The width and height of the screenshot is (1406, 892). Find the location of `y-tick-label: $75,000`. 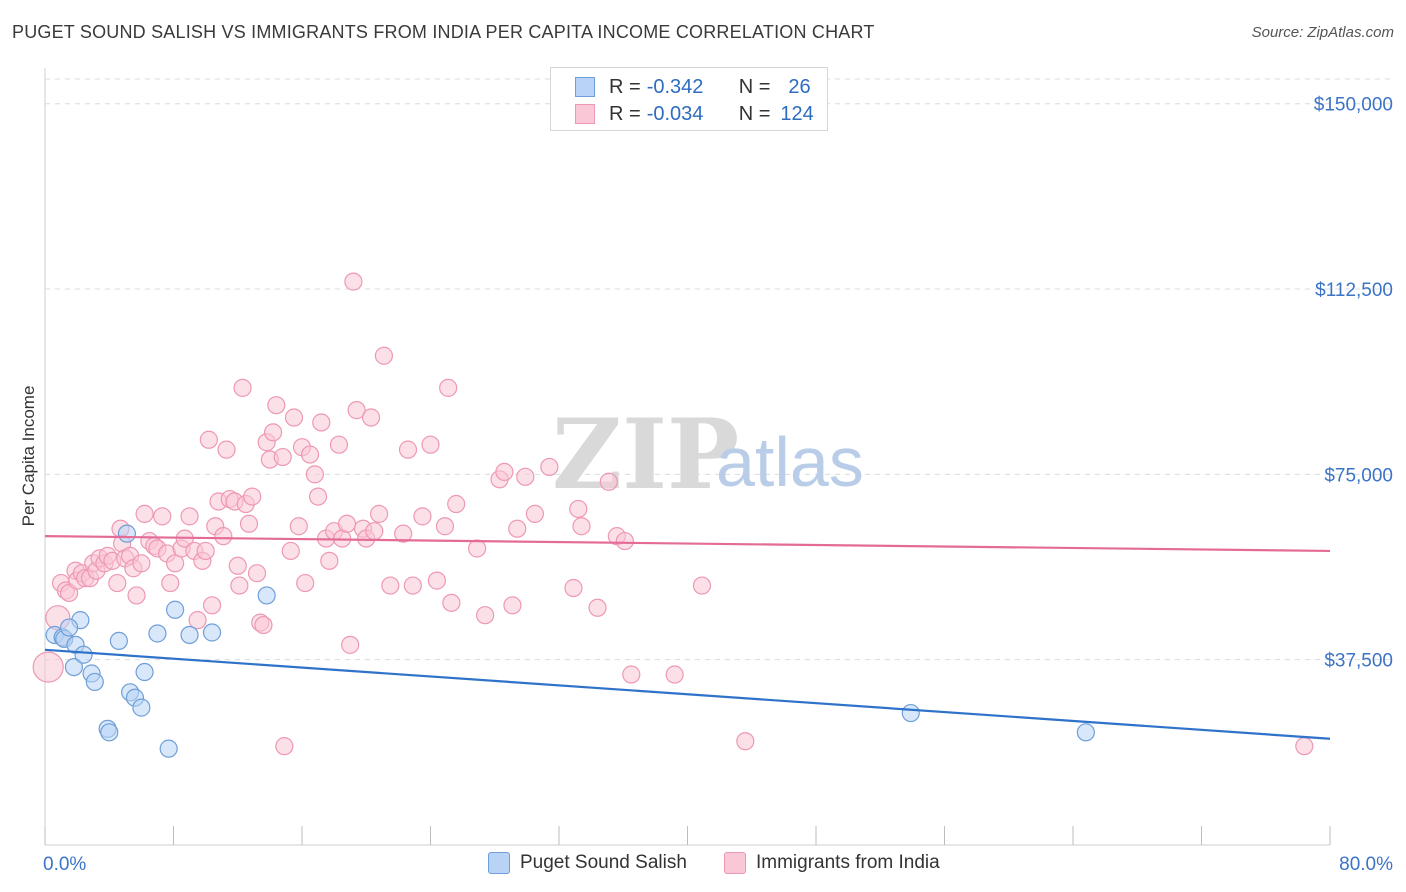

y-tick-label: $75,000 is located at coordinates (1358, 475).